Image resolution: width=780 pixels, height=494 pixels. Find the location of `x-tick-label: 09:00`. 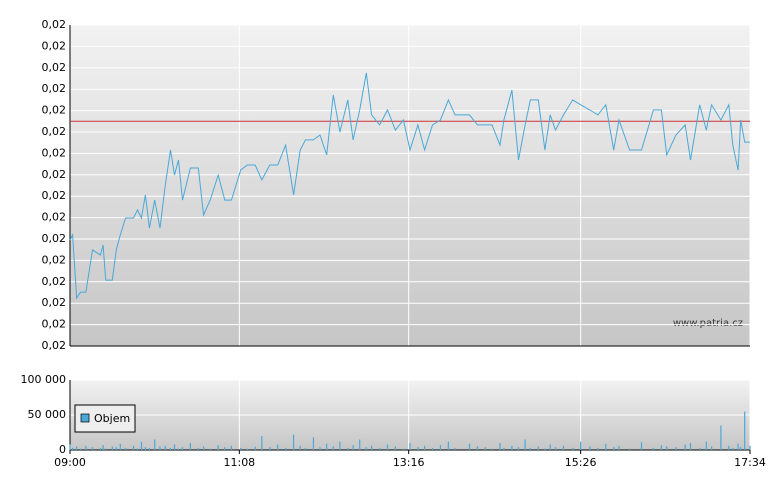

x-tick-label: 09:00 is located at coordinates (70, 462).